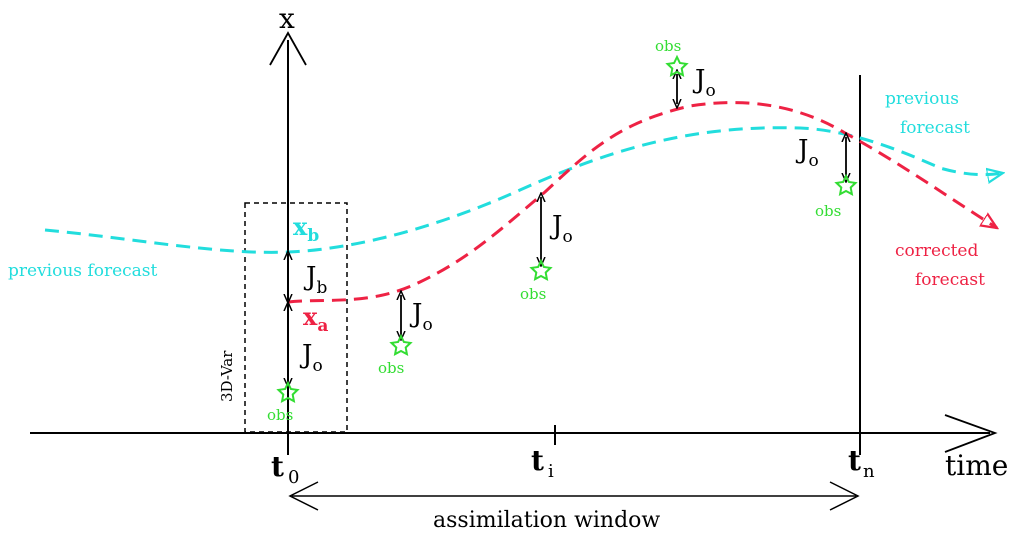 This screenshot has height=533, width=1015. What do you see at coordinates (922, 99) in the screenshot?
I see `previous-forecast-label-right-line1: previous` at bounding box center [922, 99].